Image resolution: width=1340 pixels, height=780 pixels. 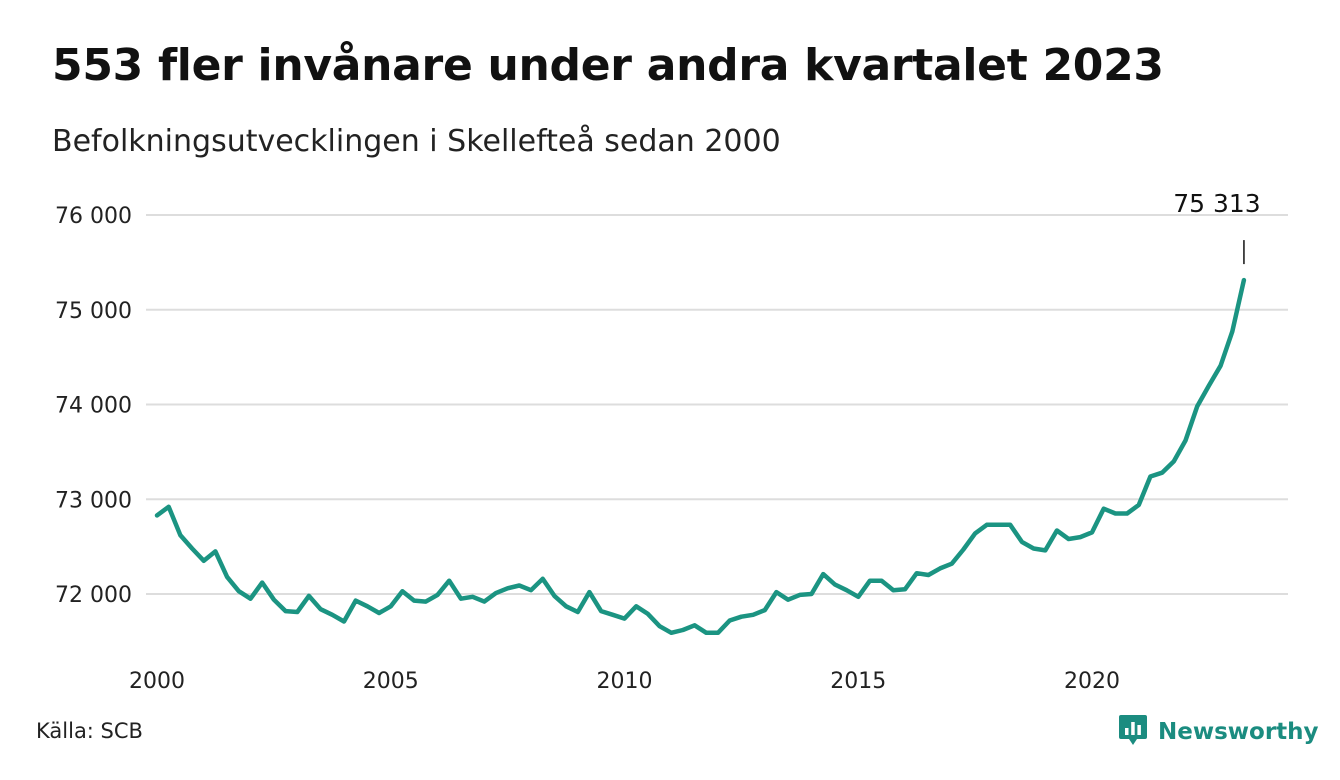 I want to click on annotation-layer: 75 313, so click(x=1217, y=227).